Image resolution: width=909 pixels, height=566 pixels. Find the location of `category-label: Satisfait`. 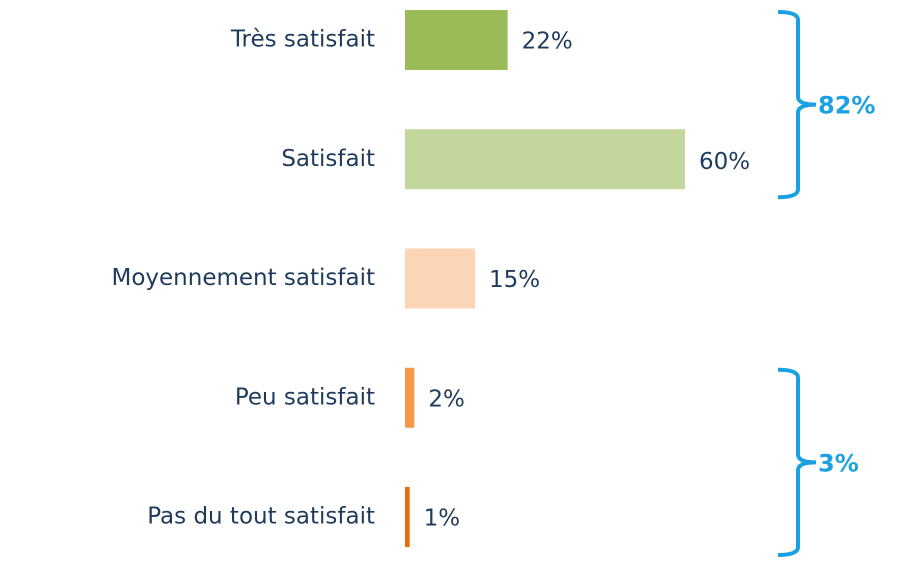

category-label: Satisfait is located at coordinates (328, 159).